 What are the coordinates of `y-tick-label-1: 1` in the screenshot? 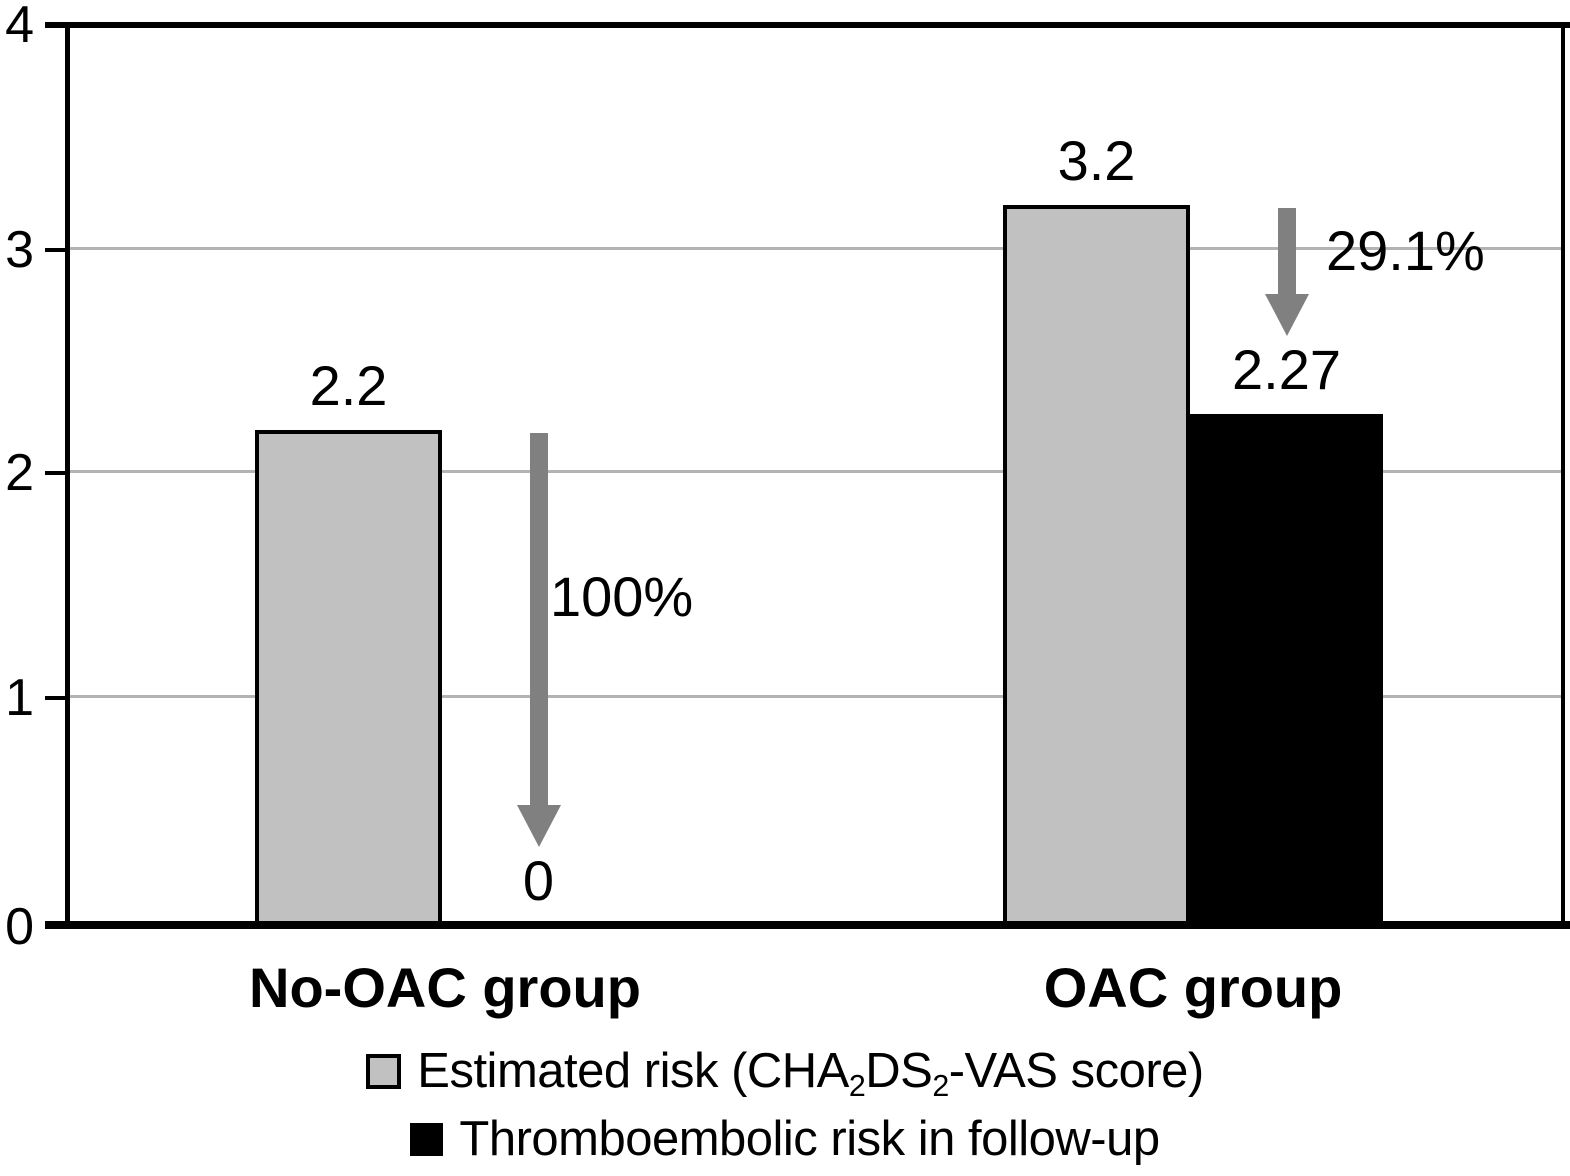 It's located at (19, 698).